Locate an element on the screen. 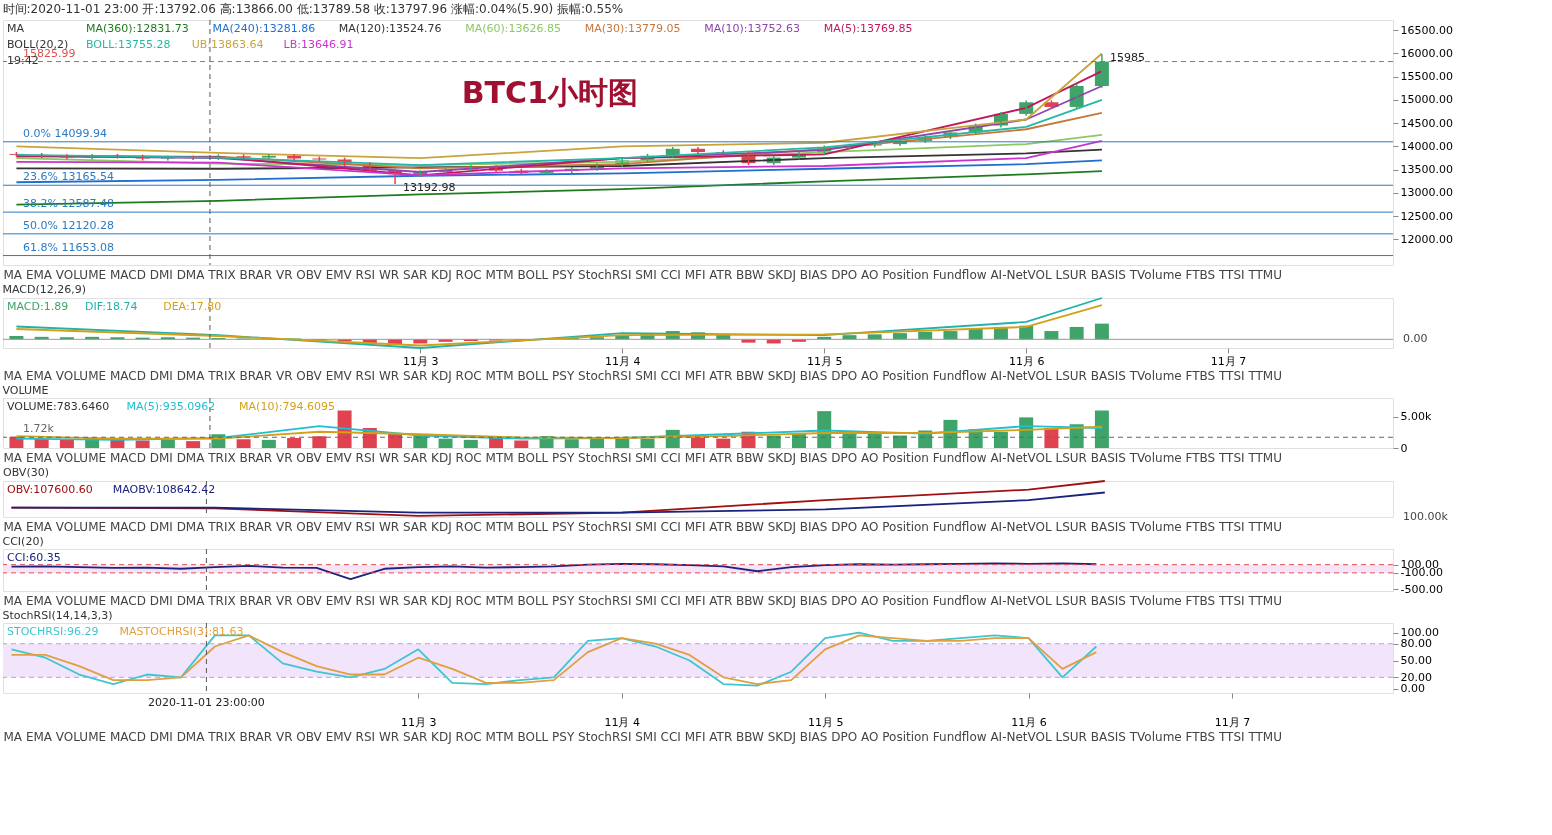 This screenshot has width=1552, height=835. series-label: STOCHRSI:96.29 is located at coordinates (53, 631).